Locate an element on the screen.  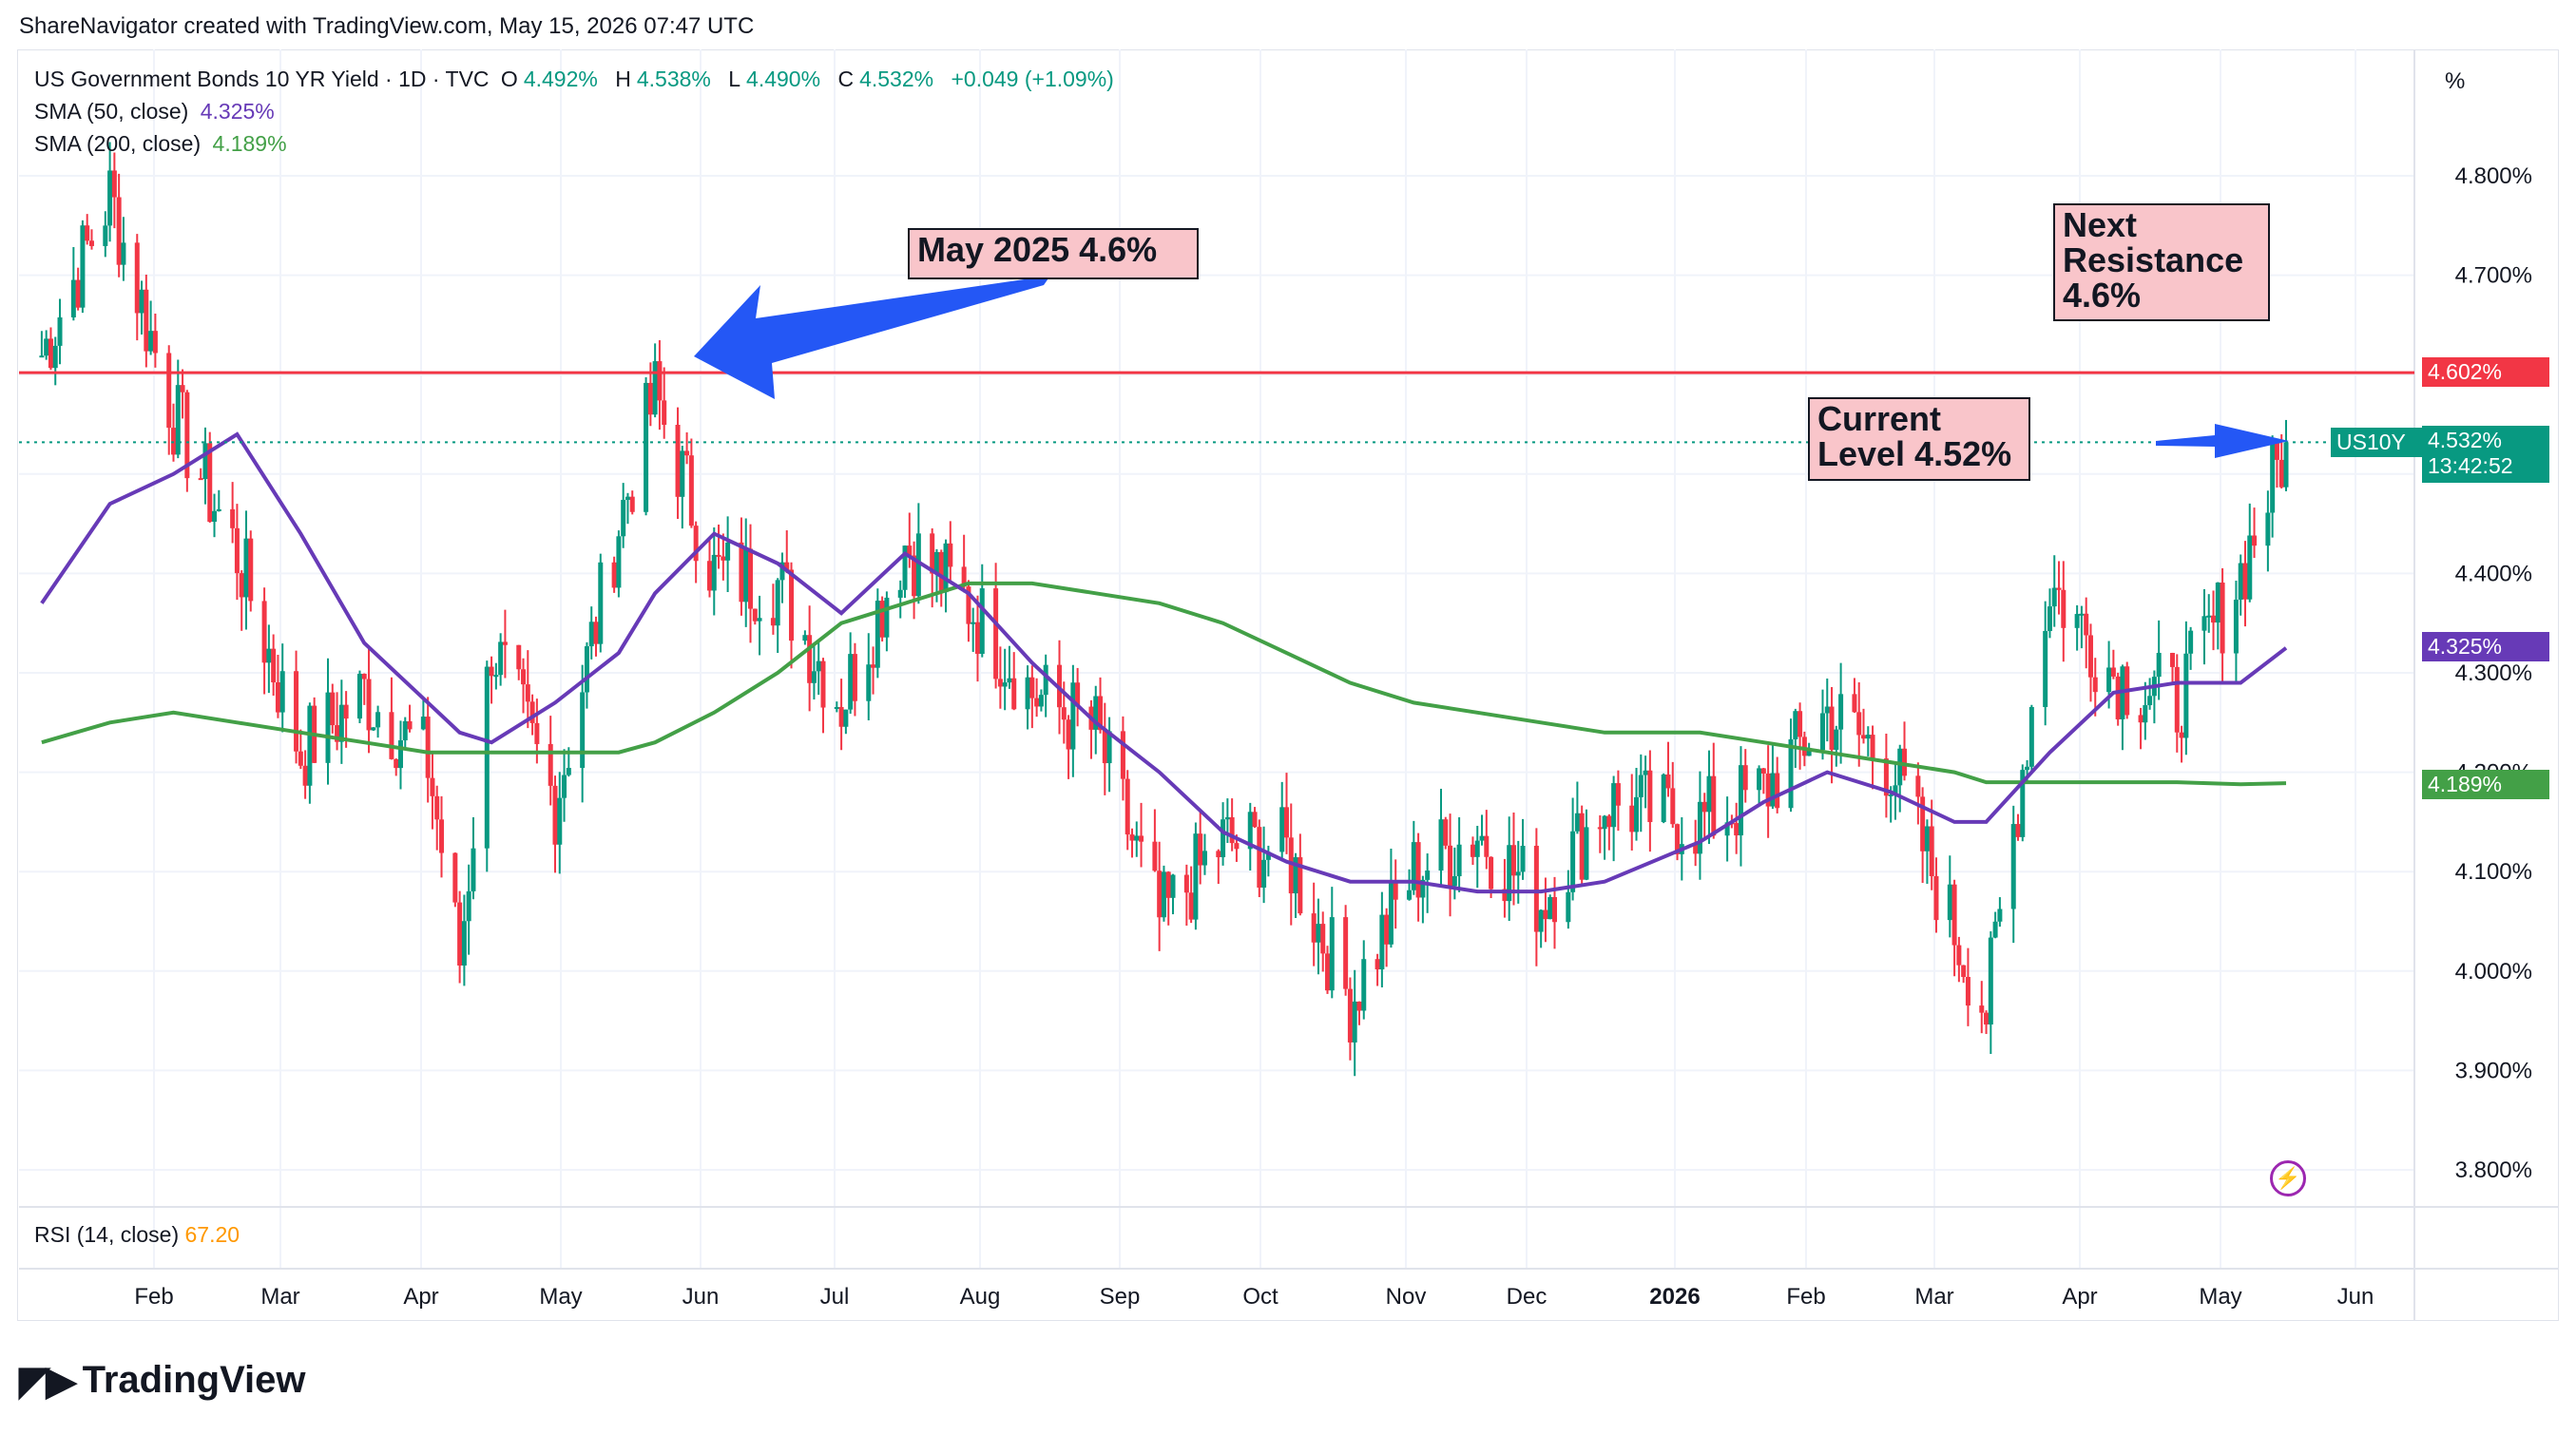
tradingview-logo: ◤▶ TradingView is located at coordinates (162, 1380).